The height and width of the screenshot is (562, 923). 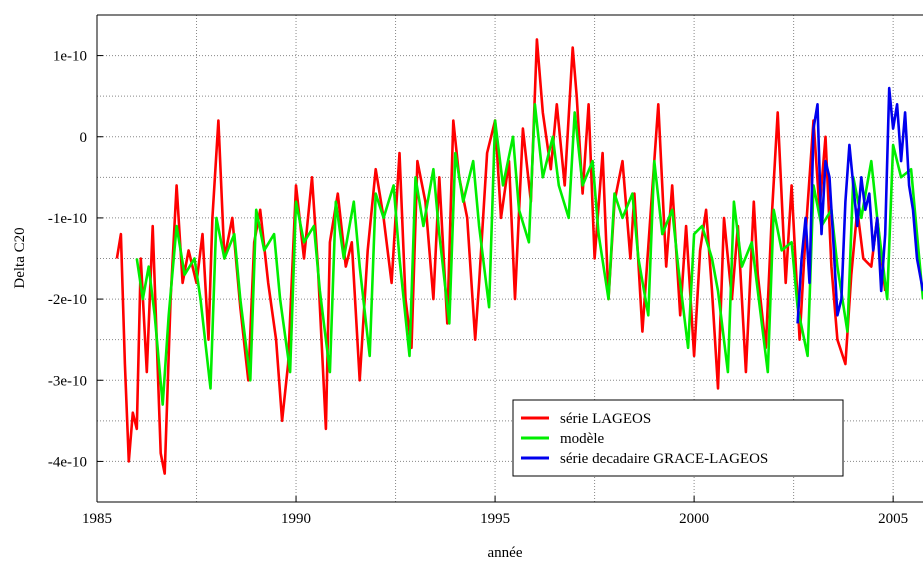 What do you see at coordinates (97, 519) in the screenshot?
I see `x-tick-label: 1985` at bounding box center [97, 519].